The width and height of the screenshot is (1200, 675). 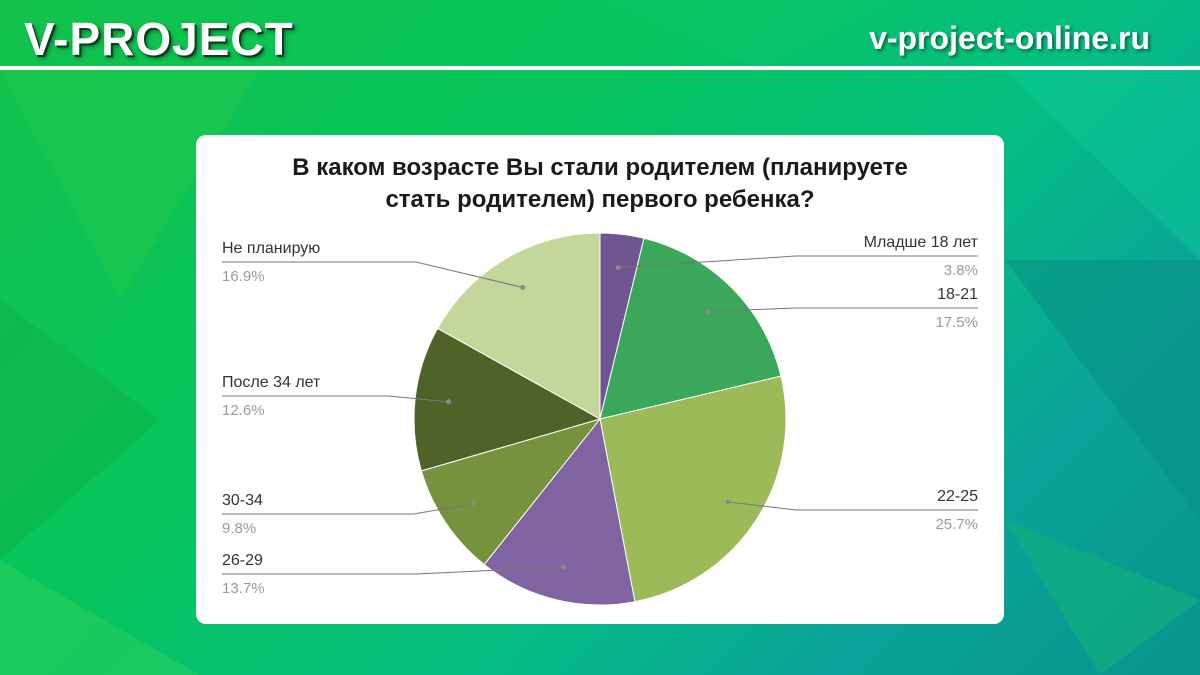 I want to click on slice-percent-0: 3.8%, so click(x=961, y=270).